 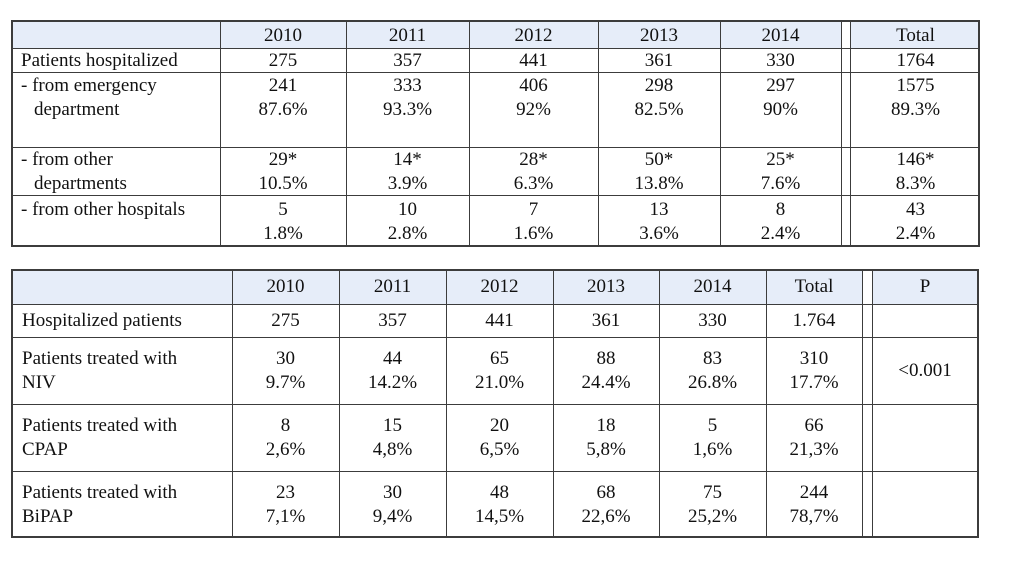 What do you see at coordinates (606, 358) in the screenshot?
I see `table-cell: 88` at bounding box center [606, 358].